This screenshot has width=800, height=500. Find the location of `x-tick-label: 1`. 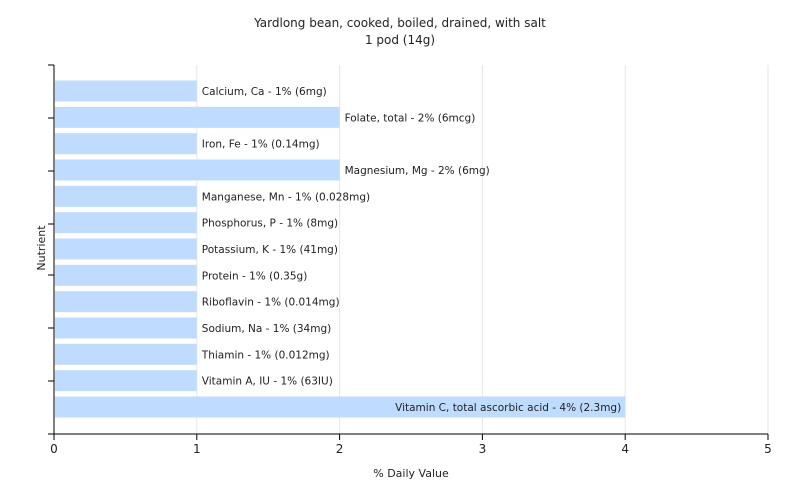

x-tick-label: 1 is located at coordinates (197, 449).